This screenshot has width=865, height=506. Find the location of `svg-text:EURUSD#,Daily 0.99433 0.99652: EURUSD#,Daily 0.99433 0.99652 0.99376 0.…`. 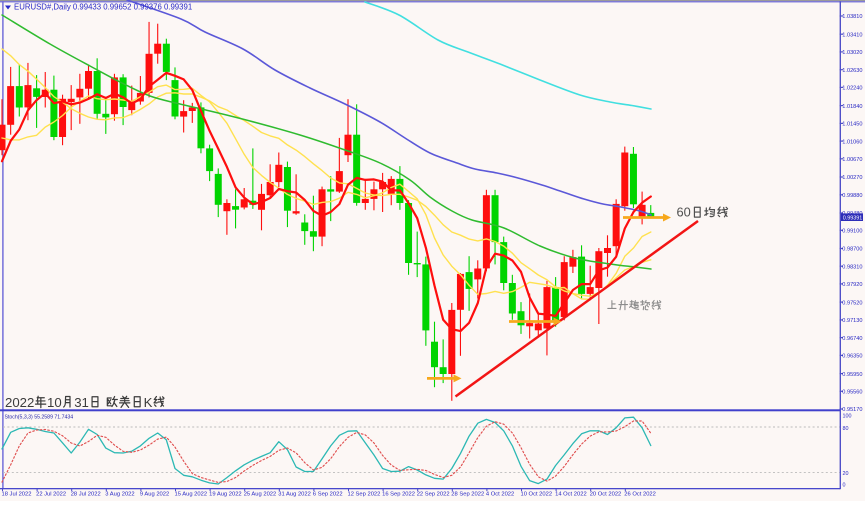

svg-text:EURUSD#,Daily 0.99433 0.99652: EURUSD#,Daily 0.99433 0.99652 0.99376 0.… is located at coordinates (103, 6).